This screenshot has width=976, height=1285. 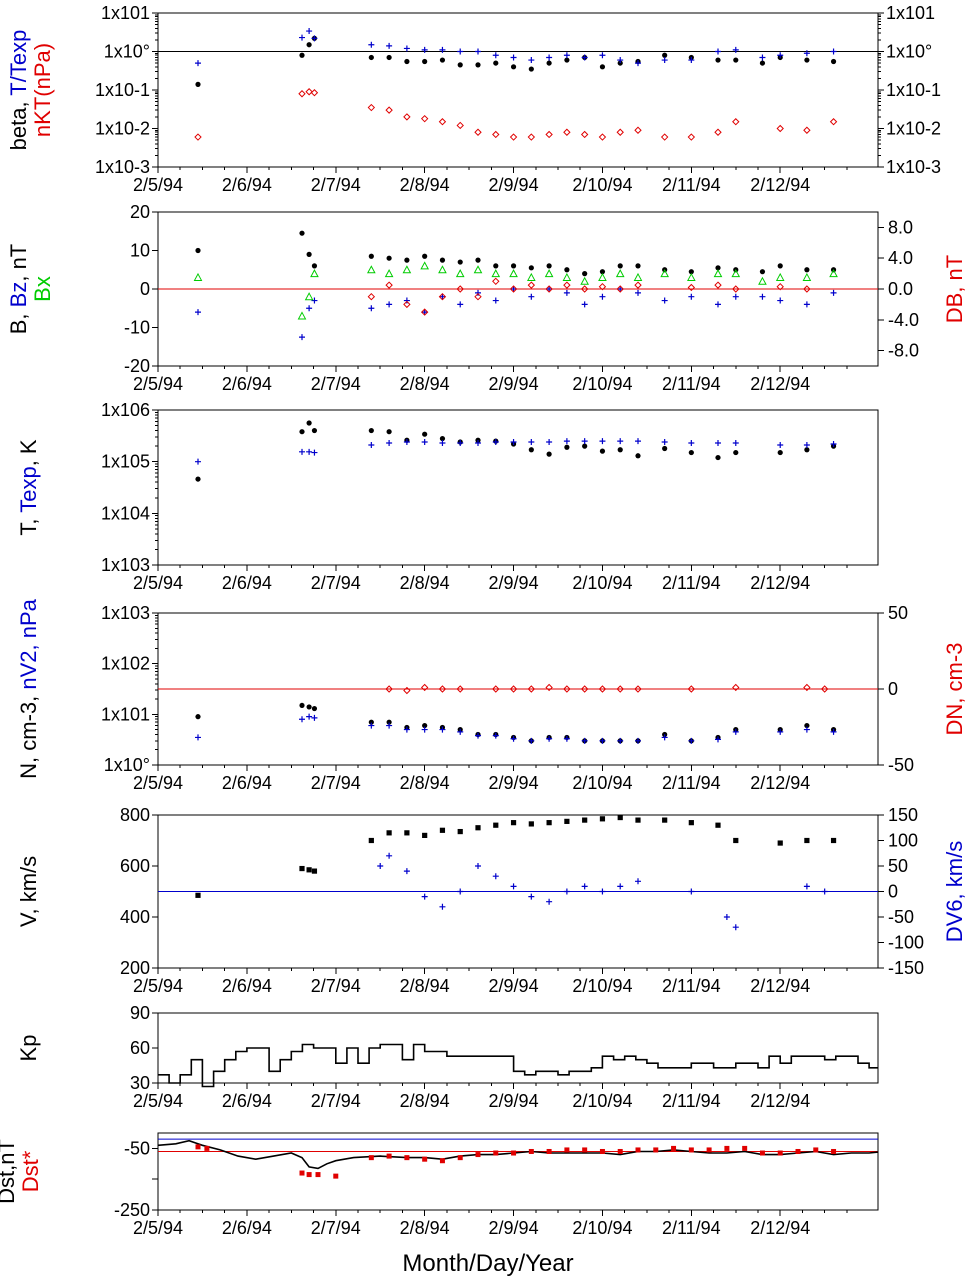 I want to click on x-tick-label: 2/12/94, so click(x=780, y=583).